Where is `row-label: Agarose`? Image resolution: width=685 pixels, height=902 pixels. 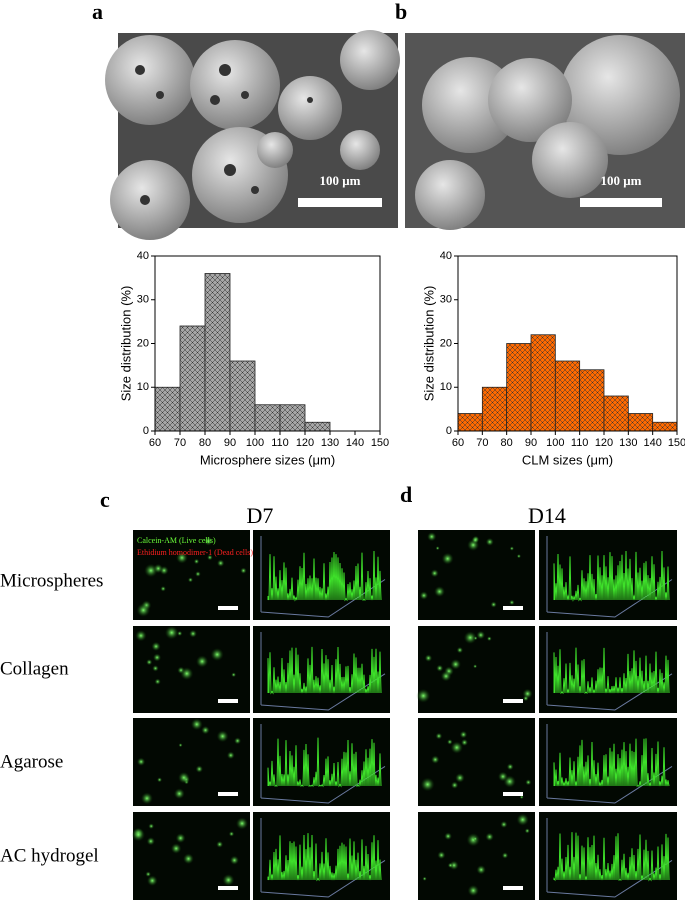 row-label: Agarose is located at coordinates (31, 761).